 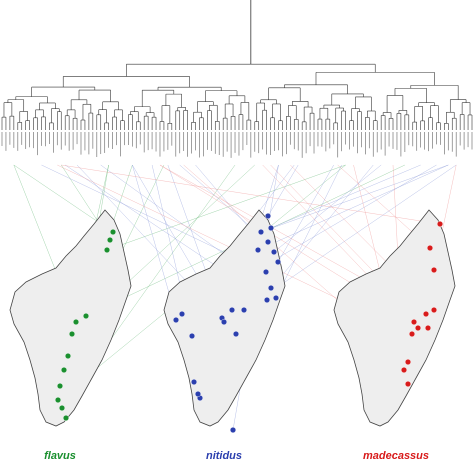 I want to click on species-label-madecassus: madecassus, so click(x=396, y=456).